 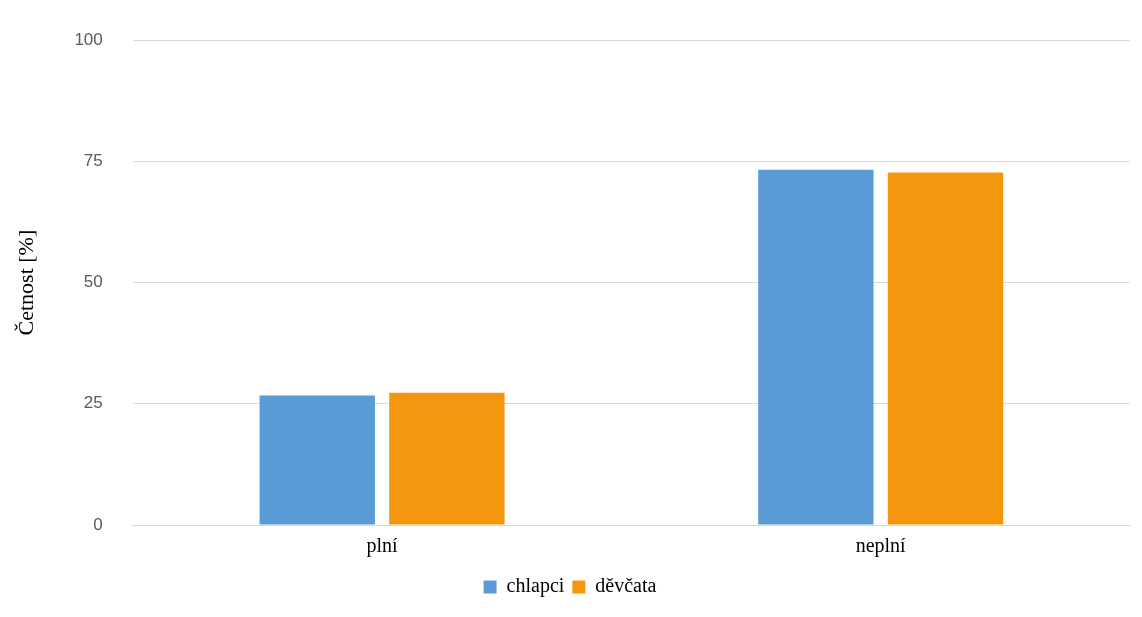 What do you see at coordinates (93, 282) in the screenshot?
I see `y-tick-label: 50` at bounding box center [93, 282].